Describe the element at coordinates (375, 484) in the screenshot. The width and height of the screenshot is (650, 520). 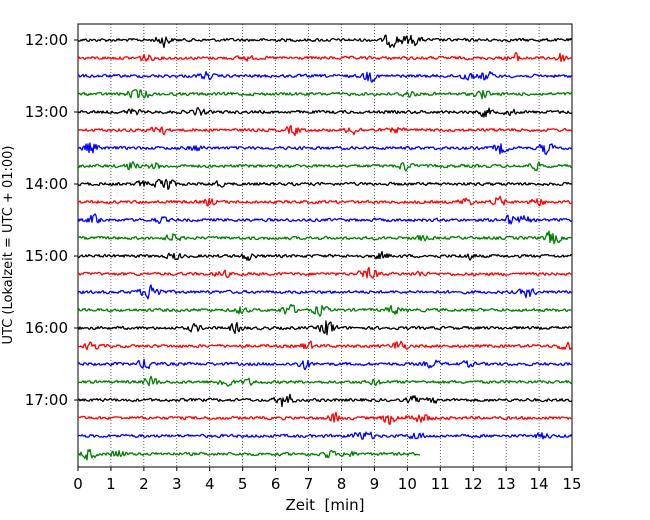
I see `x-tick-label: 9` at that location.